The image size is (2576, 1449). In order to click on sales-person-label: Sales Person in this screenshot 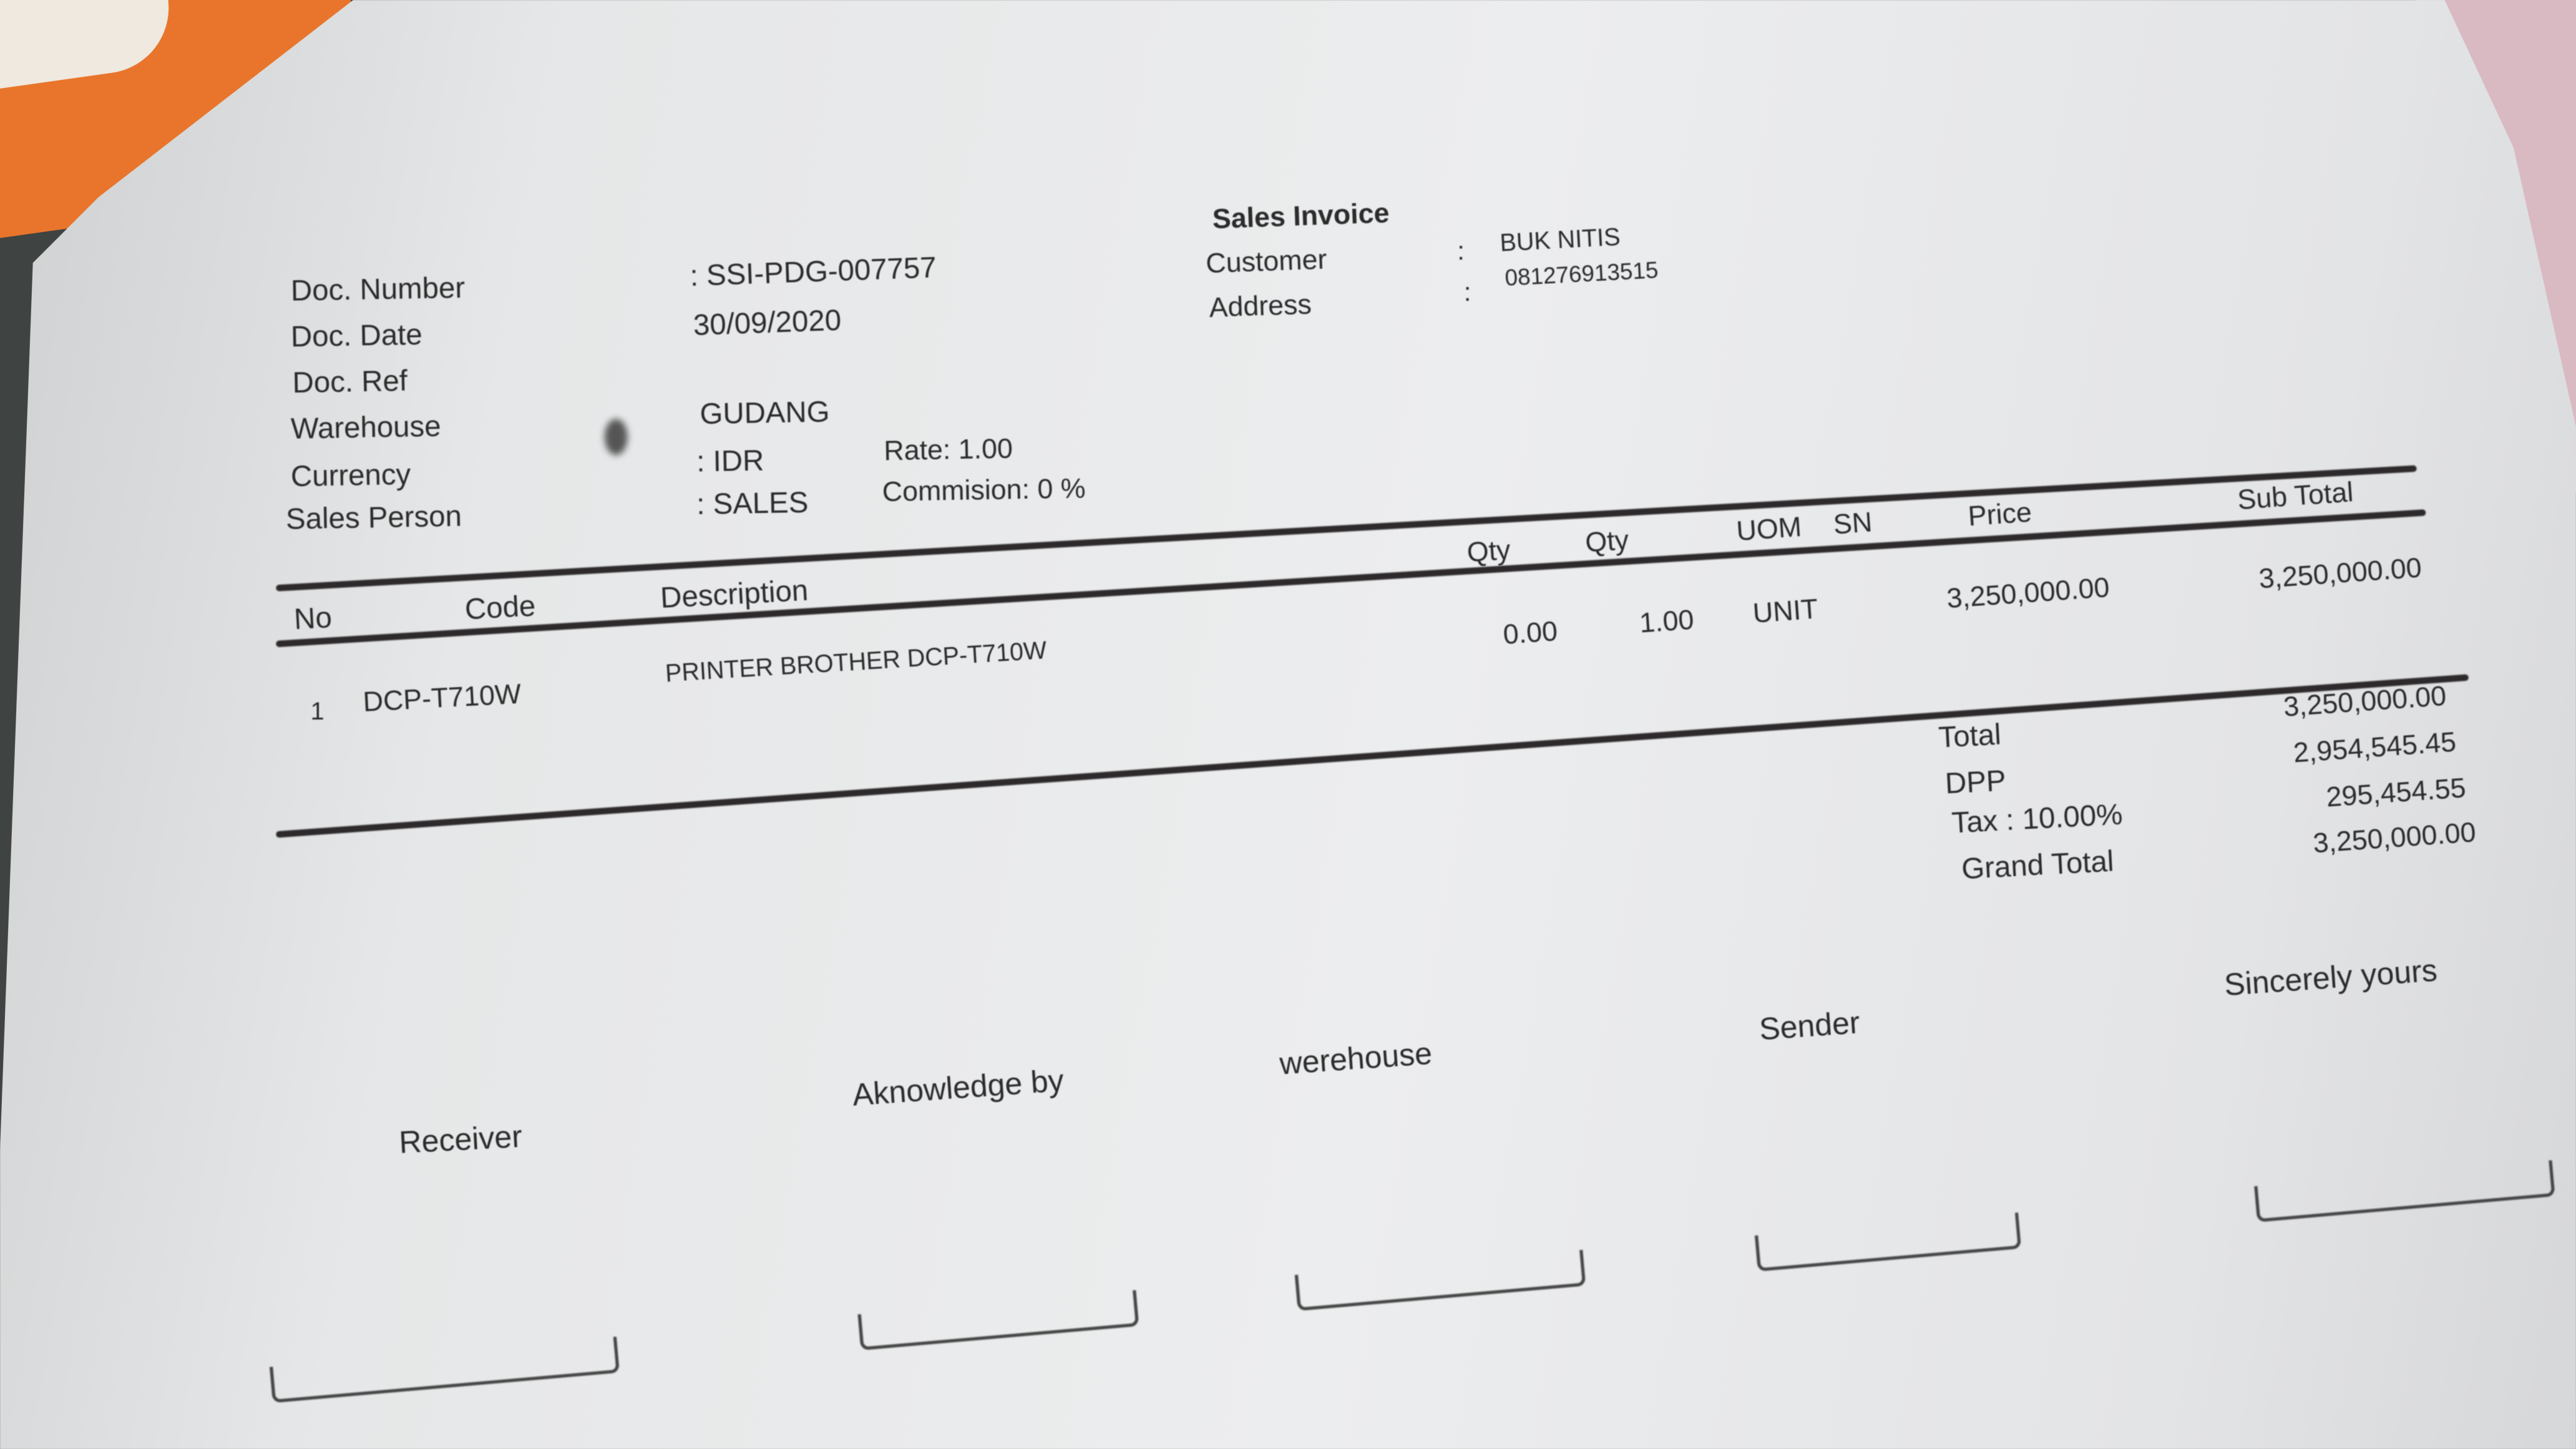, I will do `click(373, 517)`.